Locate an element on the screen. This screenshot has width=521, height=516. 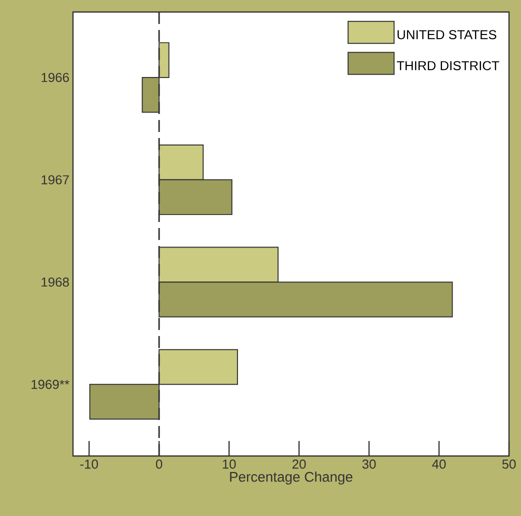
x-tick-label: 50 is located at coordinates (509, 464).